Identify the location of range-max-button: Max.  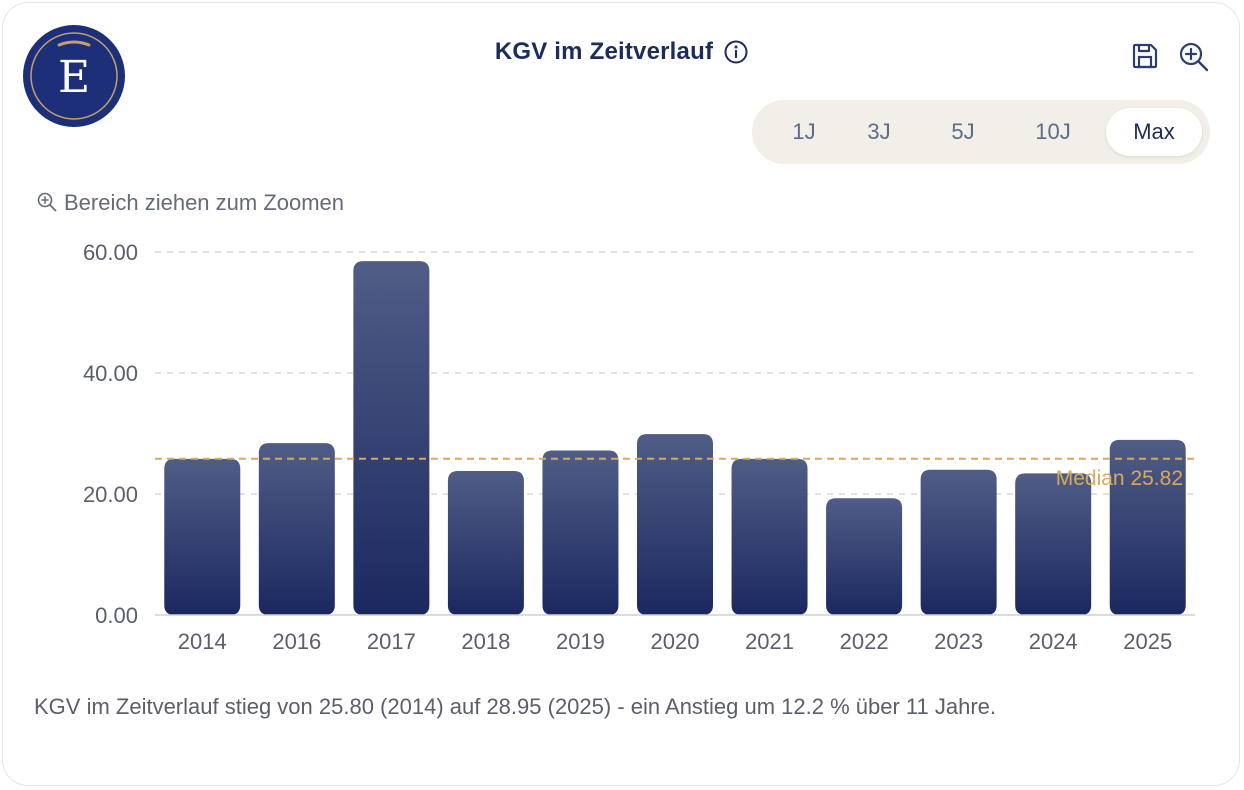
(1154, 132).